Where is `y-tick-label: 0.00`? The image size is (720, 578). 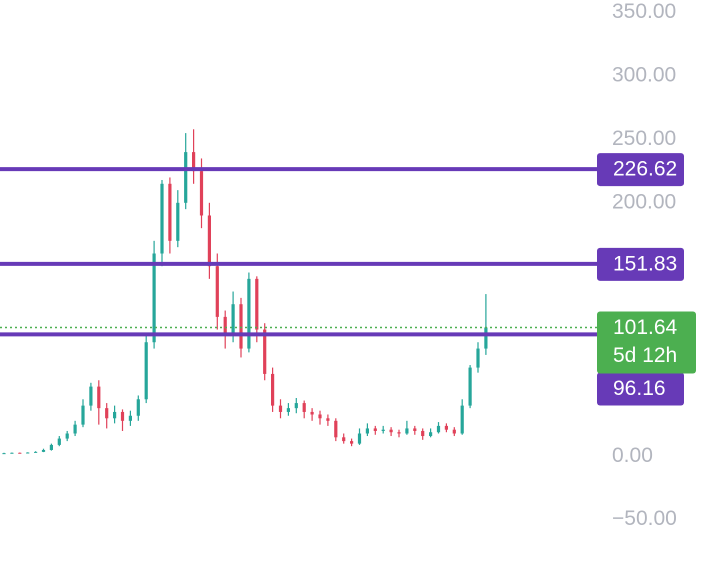 y-tick-label: 0.00 is located at coordinates (632, 455).